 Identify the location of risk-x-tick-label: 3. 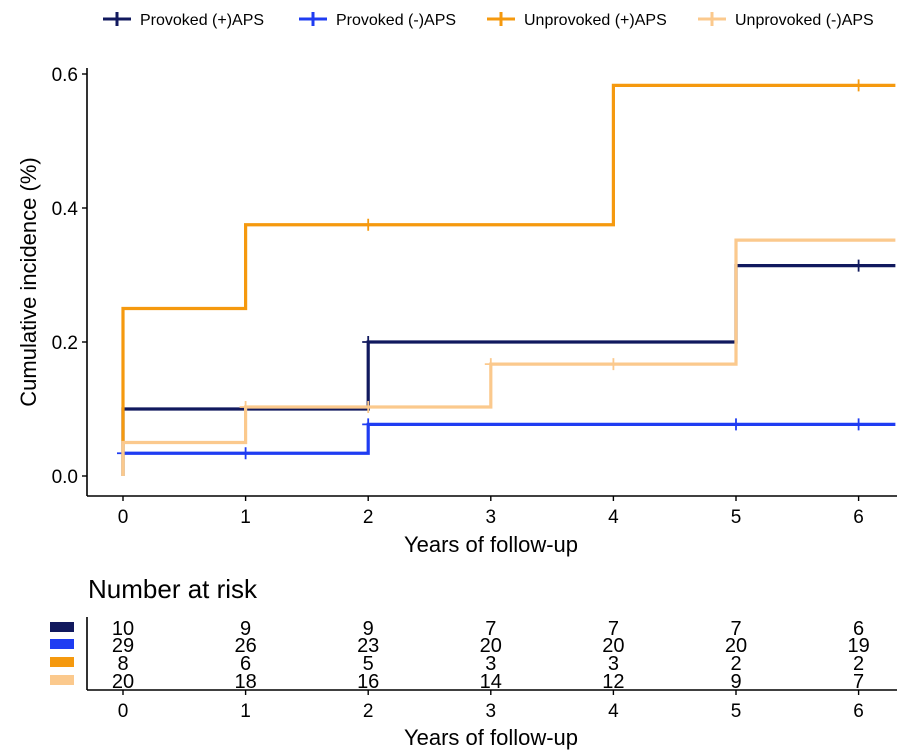
(491, 711).